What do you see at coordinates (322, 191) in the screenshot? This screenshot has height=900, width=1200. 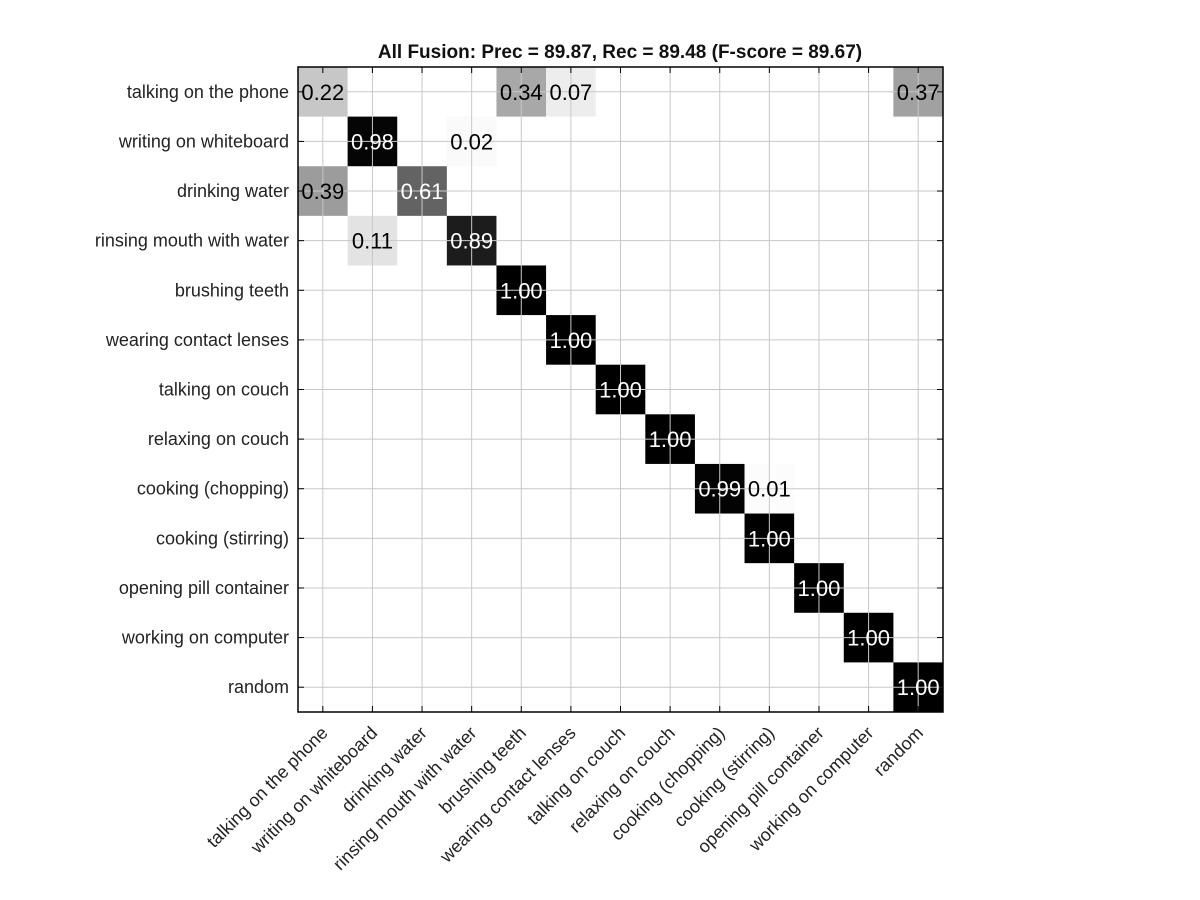 I see `cell-value-label: 0.39` at bounding box center [322, 191].